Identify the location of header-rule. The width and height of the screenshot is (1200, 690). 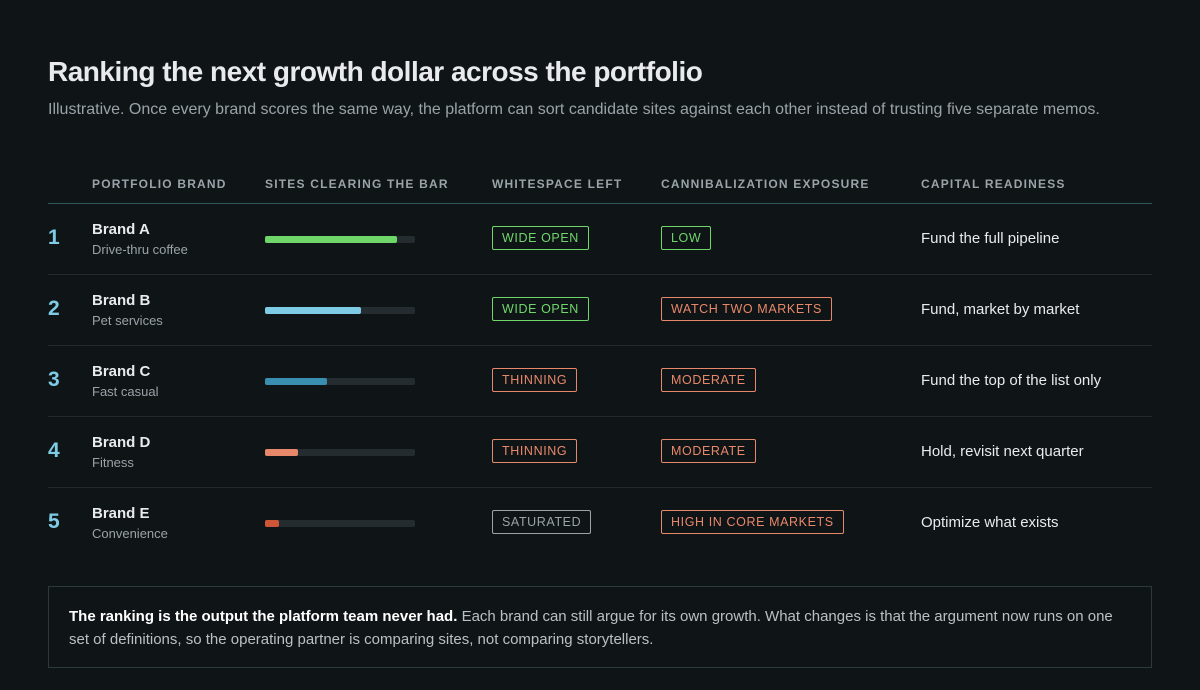
(600, 203).